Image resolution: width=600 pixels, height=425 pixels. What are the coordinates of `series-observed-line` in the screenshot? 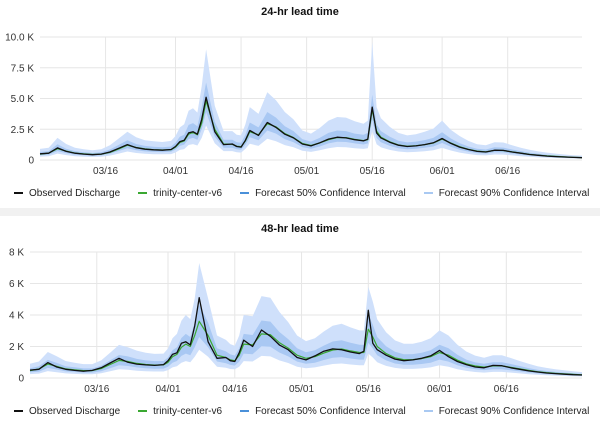 It's located at (311, 127).